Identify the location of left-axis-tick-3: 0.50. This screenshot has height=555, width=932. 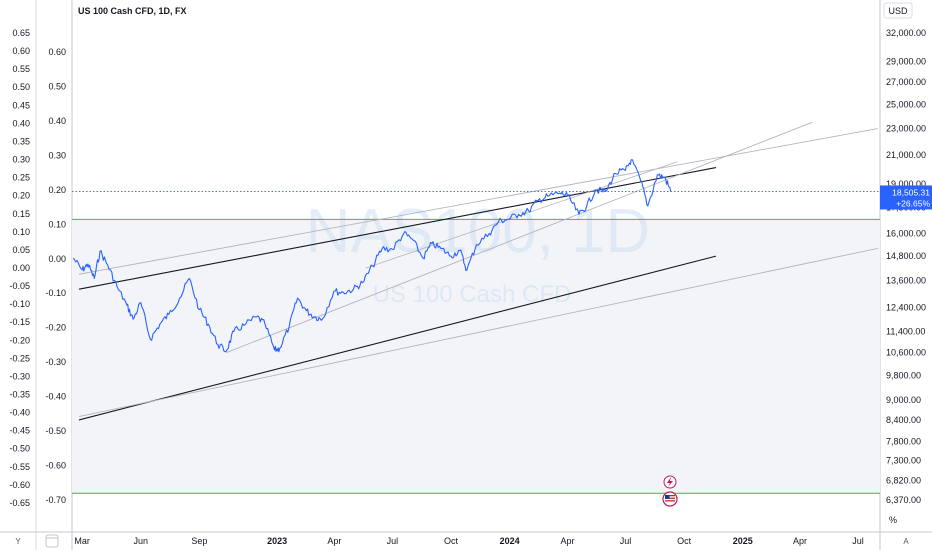
(21, 87).